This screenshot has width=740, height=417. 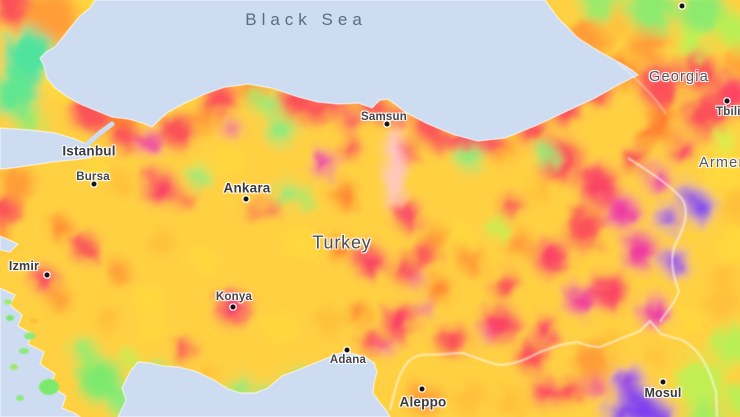 What do you see at coordinates (641, 88) in the screenshot?
I see `country-border-georgia` at bounding box center [641, 88].